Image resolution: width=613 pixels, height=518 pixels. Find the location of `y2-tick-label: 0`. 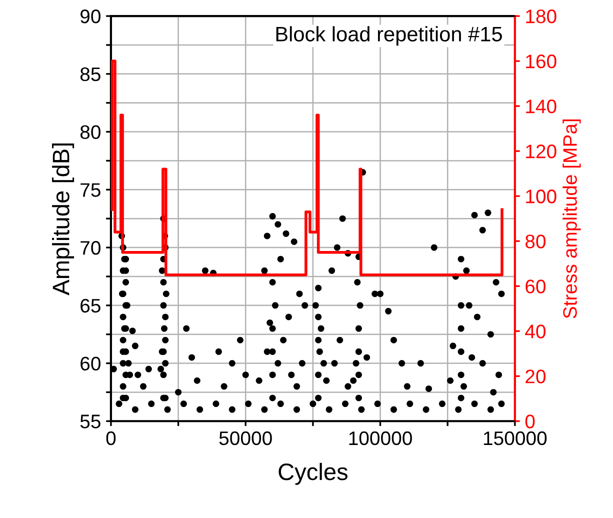

y2-tick-label: 0 is located at coordinates (530, 421).